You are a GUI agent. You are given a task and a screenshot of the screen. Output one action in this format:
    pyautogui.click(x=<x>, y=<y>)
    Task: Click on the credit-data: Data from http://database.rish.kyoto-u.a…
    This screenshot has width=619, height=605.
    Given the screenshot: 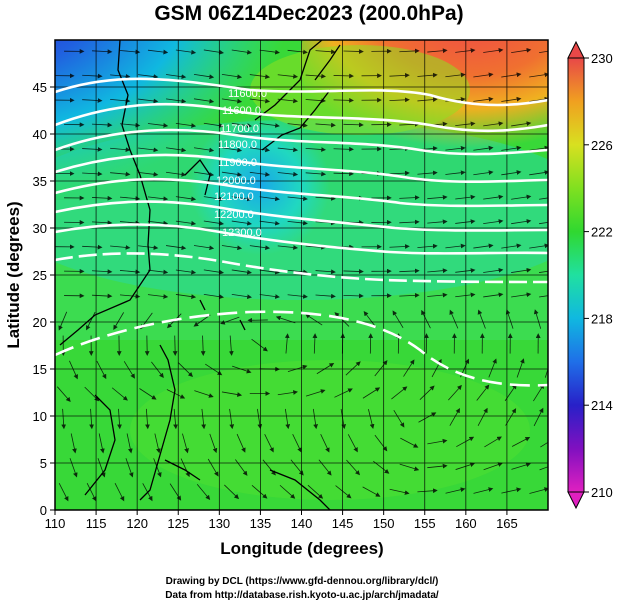 What is the action you would take?
    pyautogui.click(x=302, y=595)
    